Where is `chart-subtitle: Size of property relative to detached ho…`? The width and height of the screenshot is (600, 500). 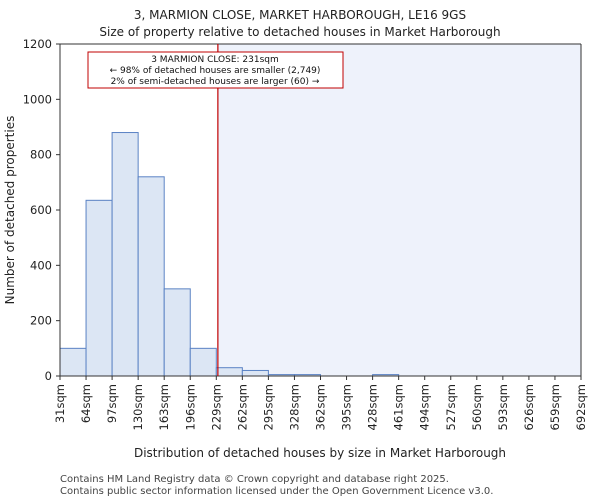
chart-subtitle: Size of property relative to detached ho… is located at coordinates (299, 32).